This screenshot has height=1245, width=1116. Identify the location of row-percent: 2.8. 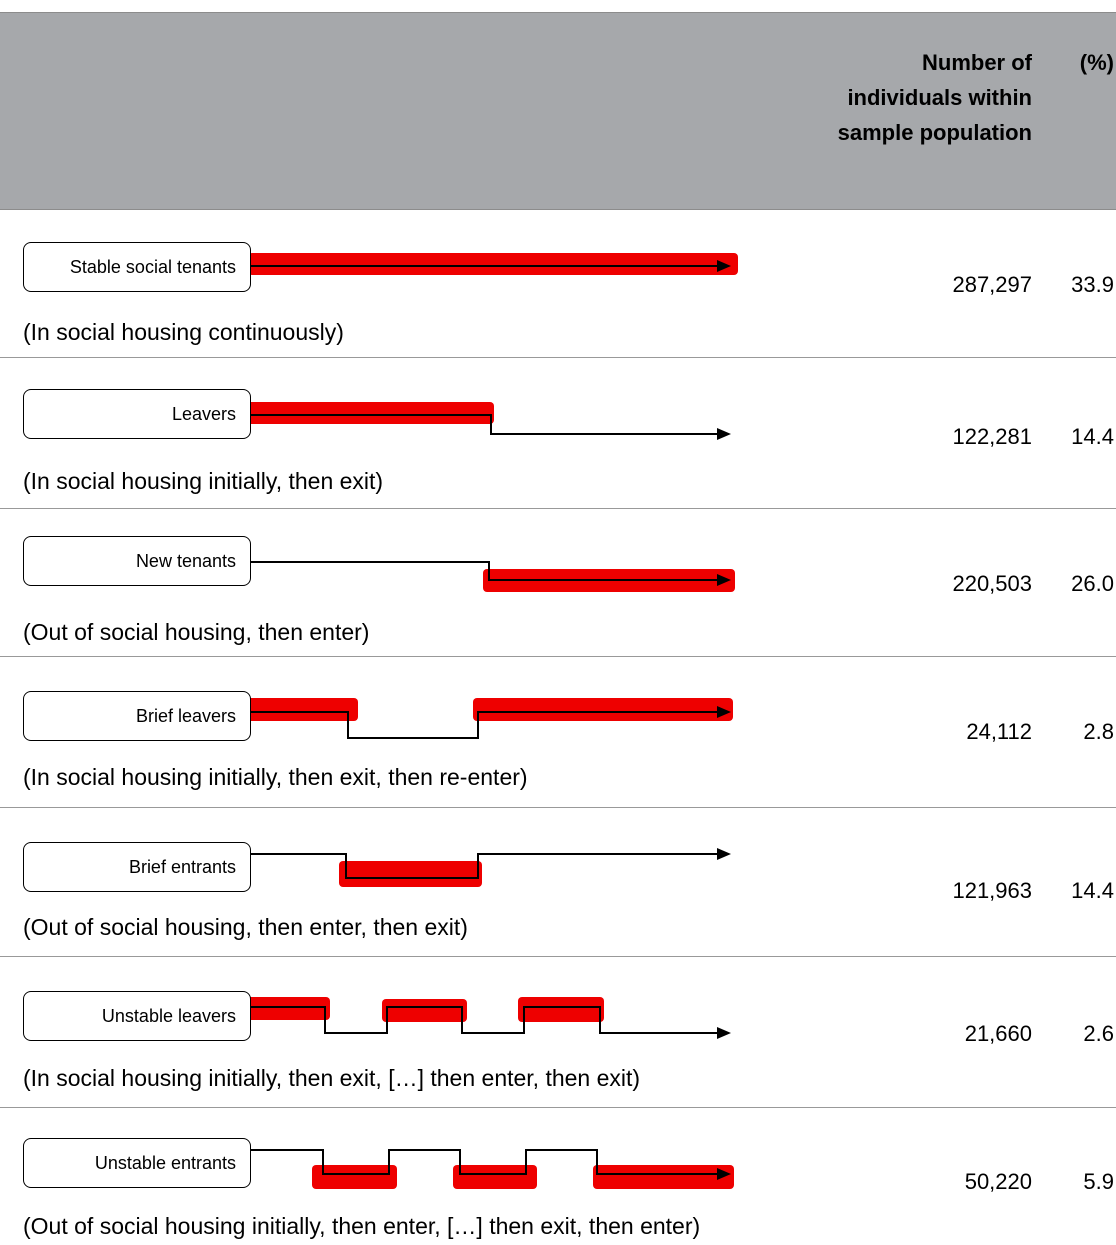
(1098, 731).